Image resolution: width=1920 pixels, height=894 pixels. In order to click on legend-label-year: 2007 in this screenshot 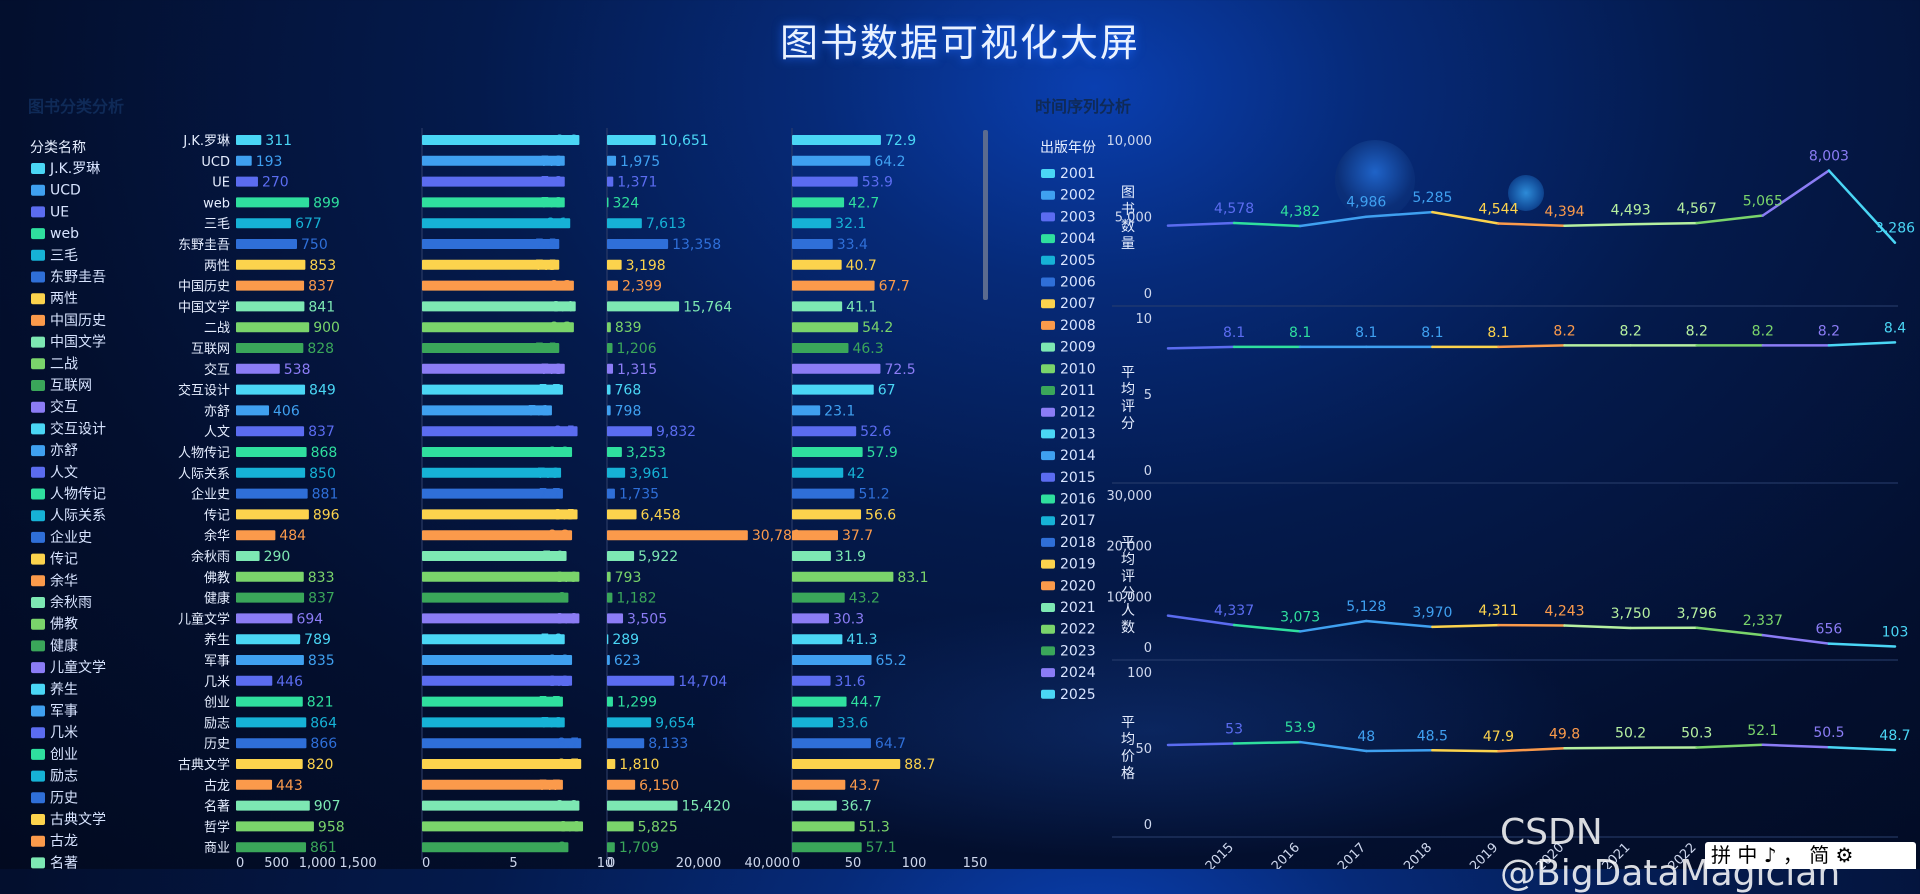, I will do `click(1078, 304)`.